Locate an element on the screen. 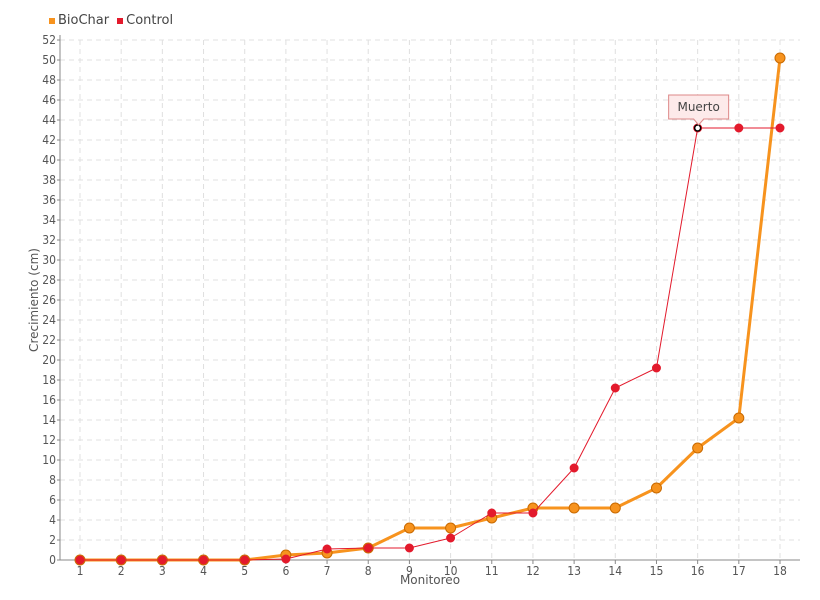 The height and width of the screenshot is (600, 820). legend: BioChar Control is located at coordinates (111, 20).